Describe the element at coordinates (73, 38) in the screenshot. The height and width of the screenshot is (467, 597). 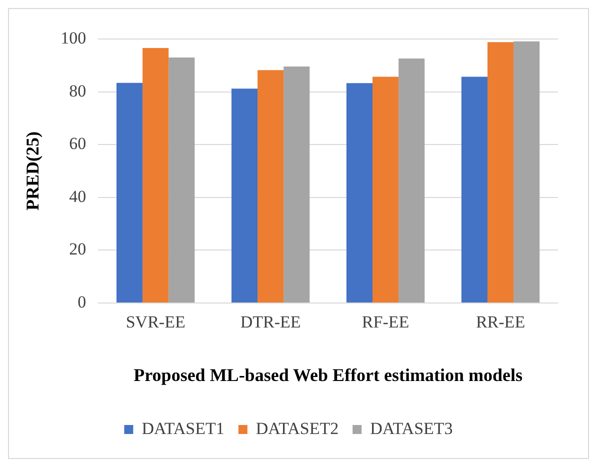
I see `y-tick-label: 100` at that location.